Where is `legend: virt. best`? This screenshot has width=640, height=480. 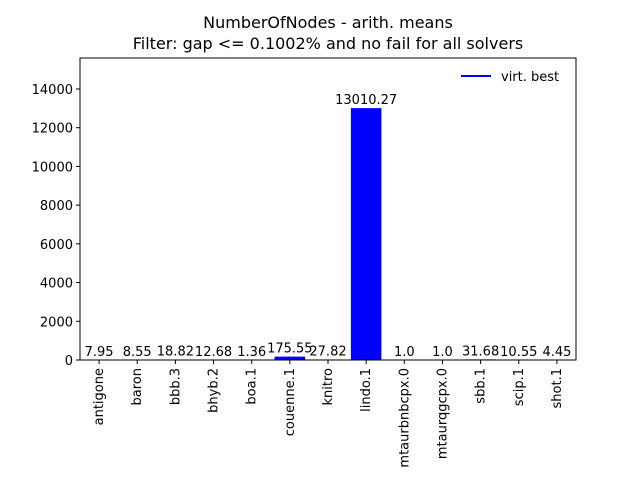
legend: virt. best is located at coordinates (510, 77).